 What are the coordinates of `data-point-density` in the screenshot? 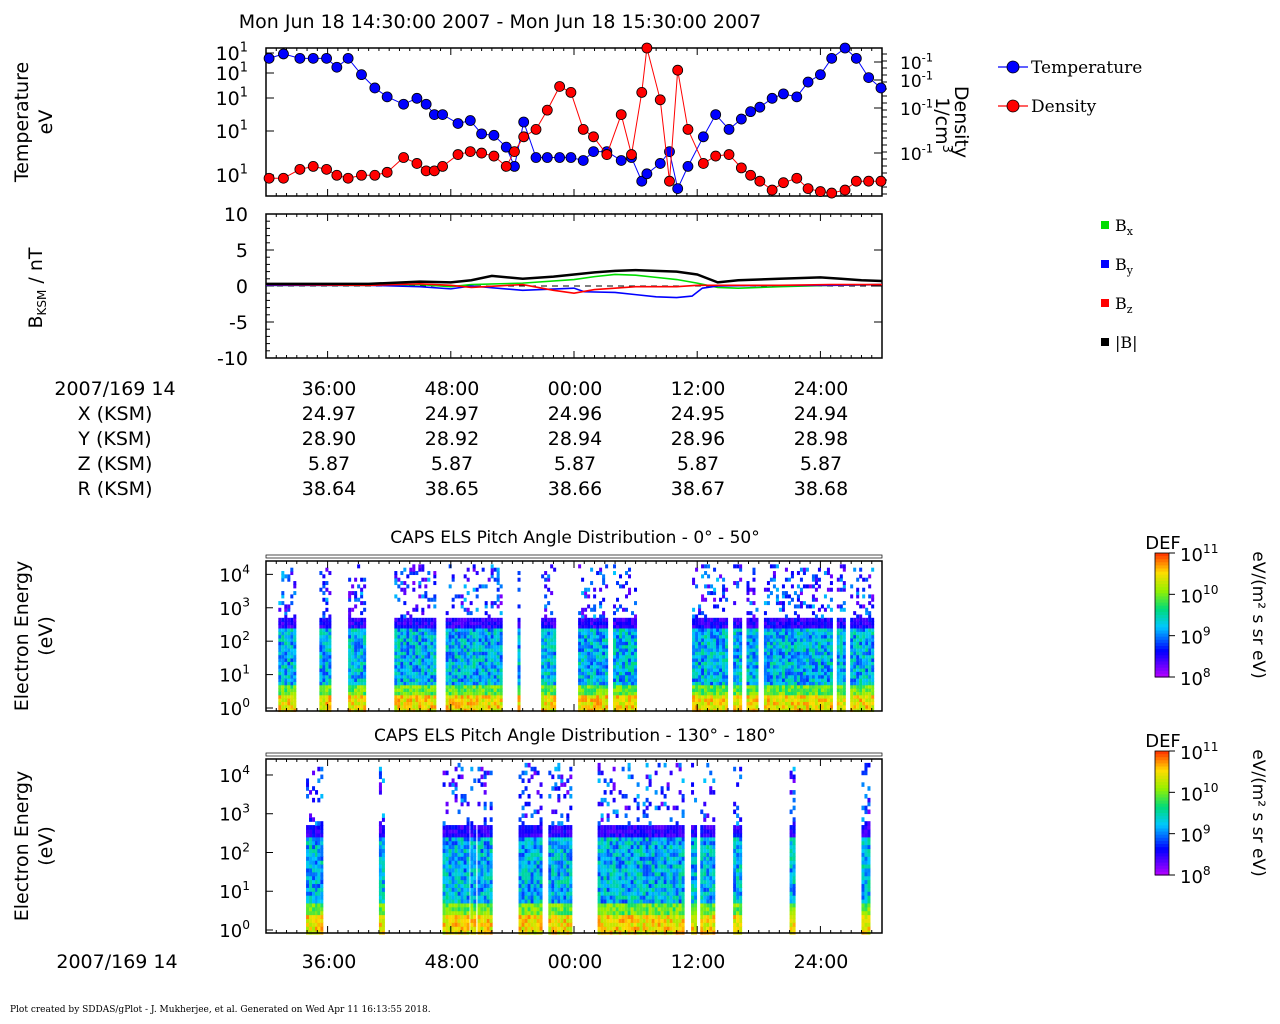 It's located at (808, 189).